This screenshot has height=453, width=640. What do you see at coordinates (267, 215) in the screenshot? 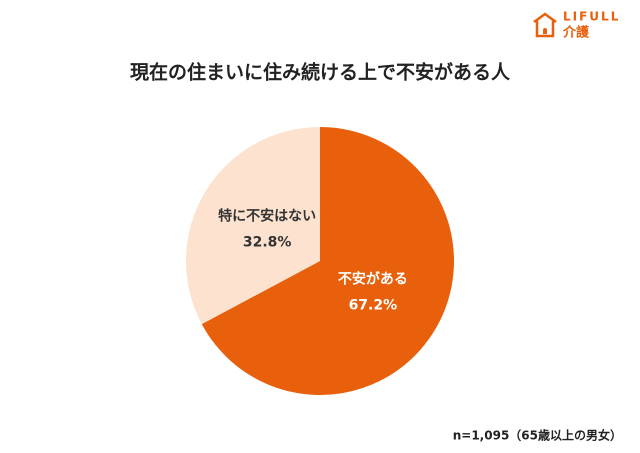
I see `slice-label: 特に不安はない` at bounding box center [267, 215].